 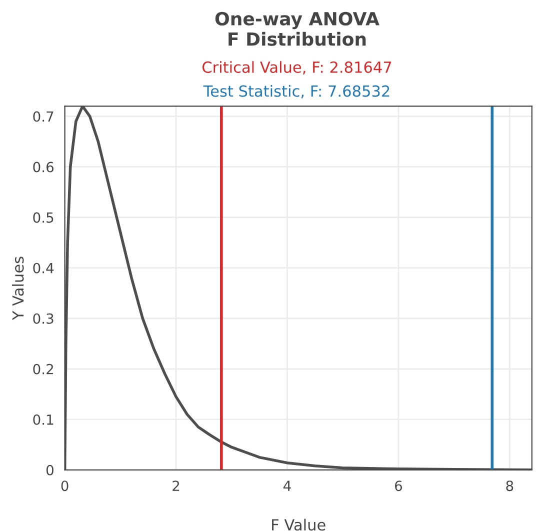 What do you see at coordinates (43, 167) in the screenshot?
I see `y-tick-label: 0.6` at bounding box center [43, 167].